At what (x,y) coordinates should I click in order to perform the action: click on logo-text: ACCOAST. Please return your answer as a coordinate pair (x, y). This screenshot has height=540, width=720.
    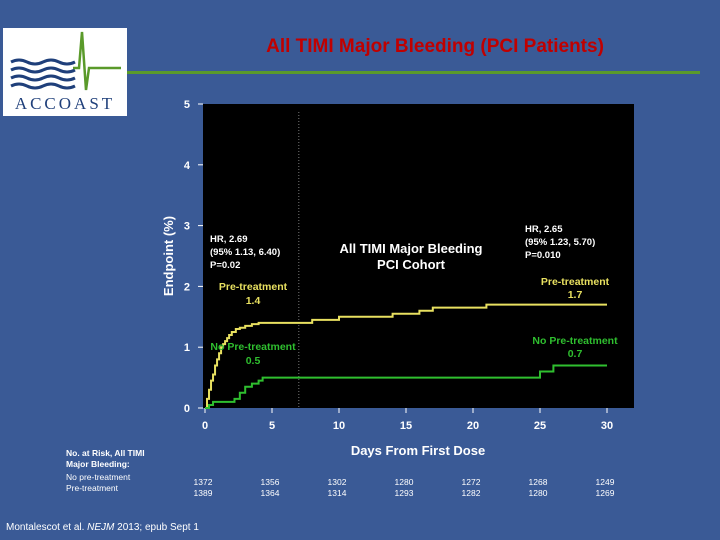
    Looking at the image, I should click on (65, 103).